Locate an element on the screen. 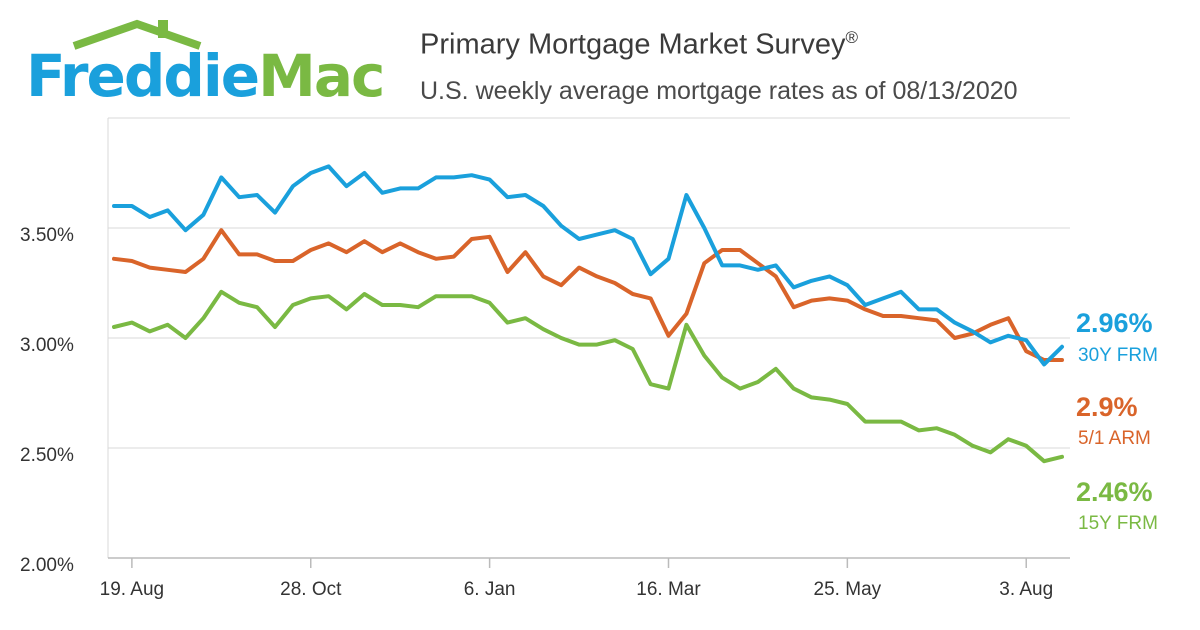  x-tick-label: 19. Aug is located at coordinates (132, 589).